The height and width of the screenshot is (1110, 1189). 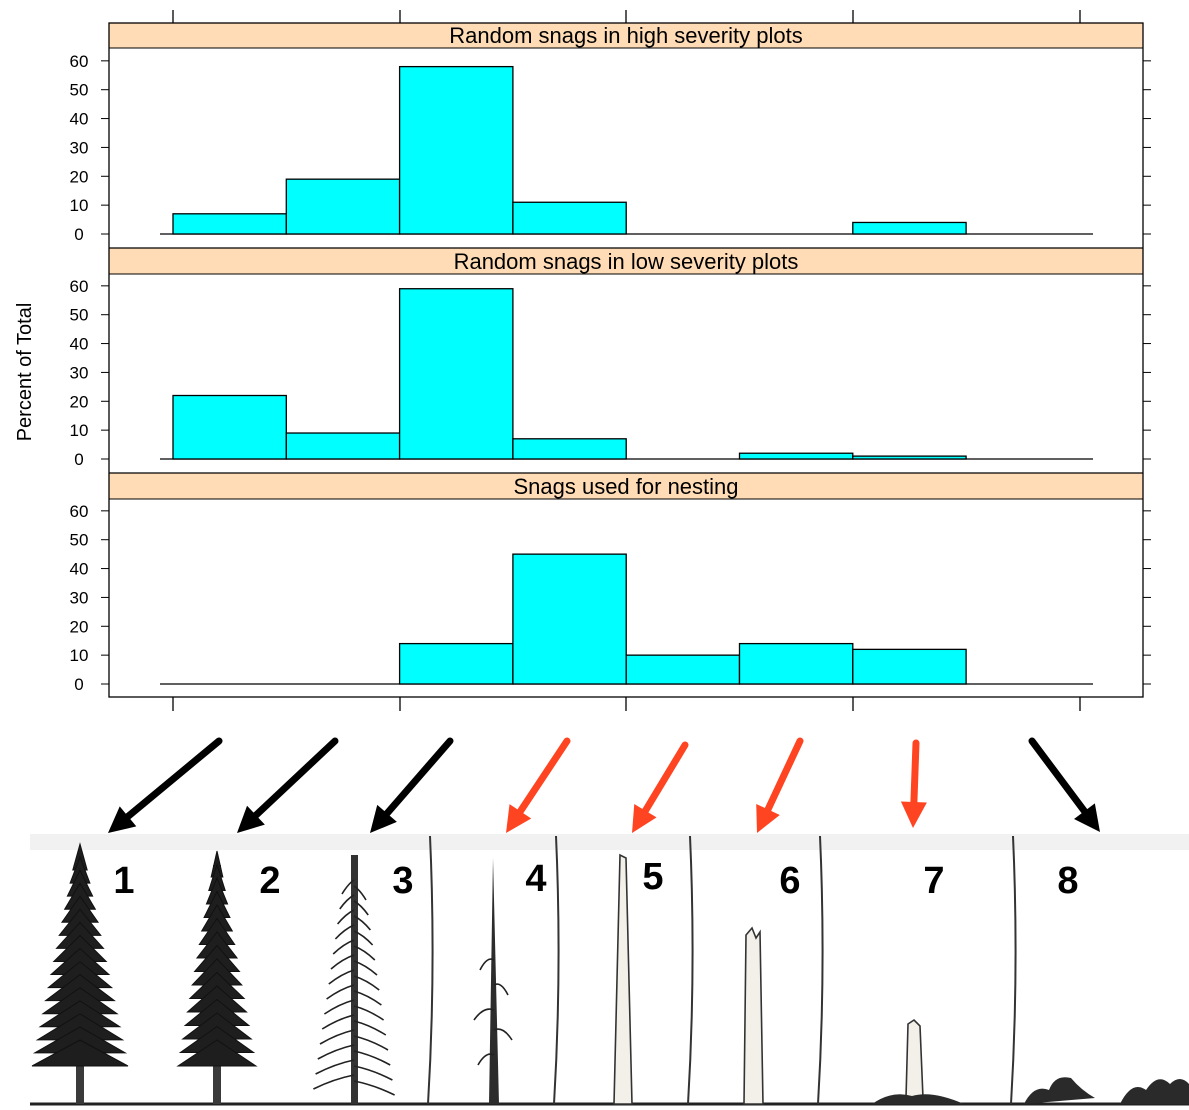 I want to click on panel-title: Snags used for nesting, so click(x=625, y=486).